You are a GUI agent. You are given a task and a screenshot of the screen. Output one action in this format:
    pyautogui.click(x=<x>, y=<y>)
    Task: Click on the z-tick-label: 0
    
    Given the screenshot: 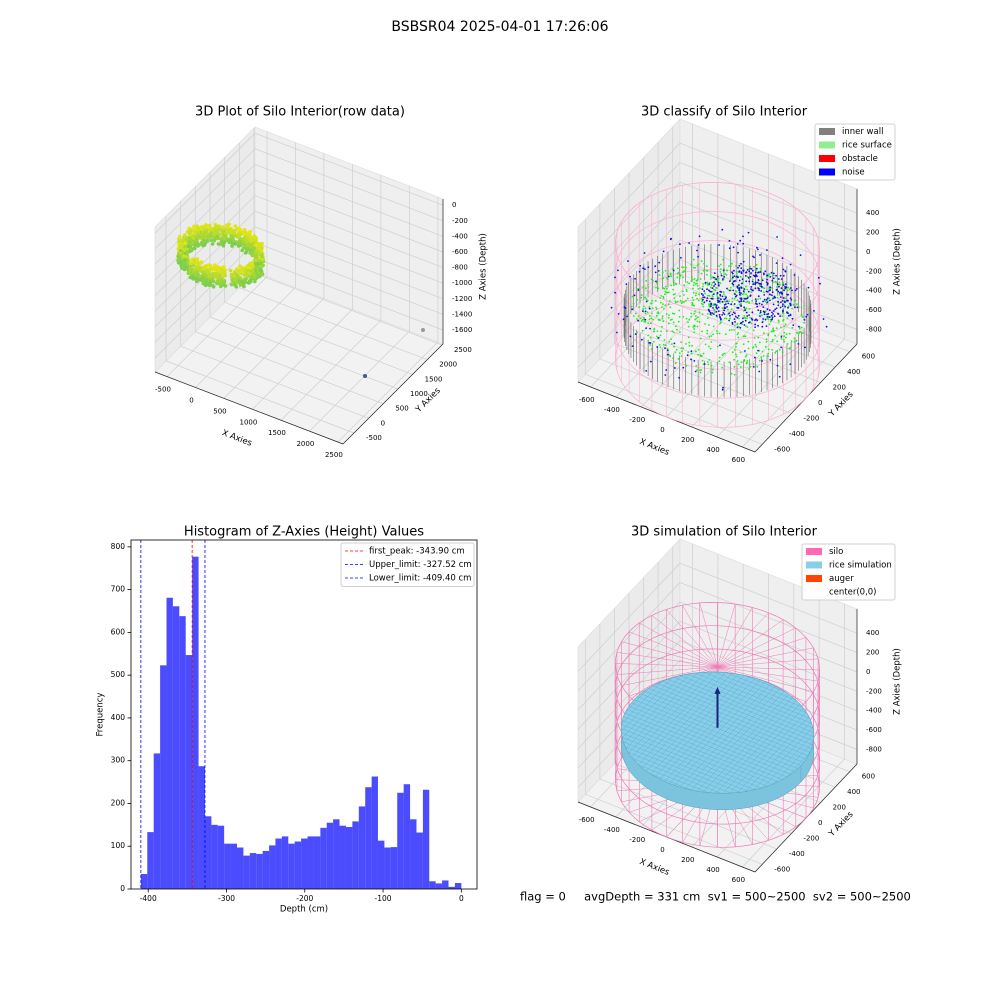 What is the action you would take?
    pyautogui.click(x=868, y=672)
    